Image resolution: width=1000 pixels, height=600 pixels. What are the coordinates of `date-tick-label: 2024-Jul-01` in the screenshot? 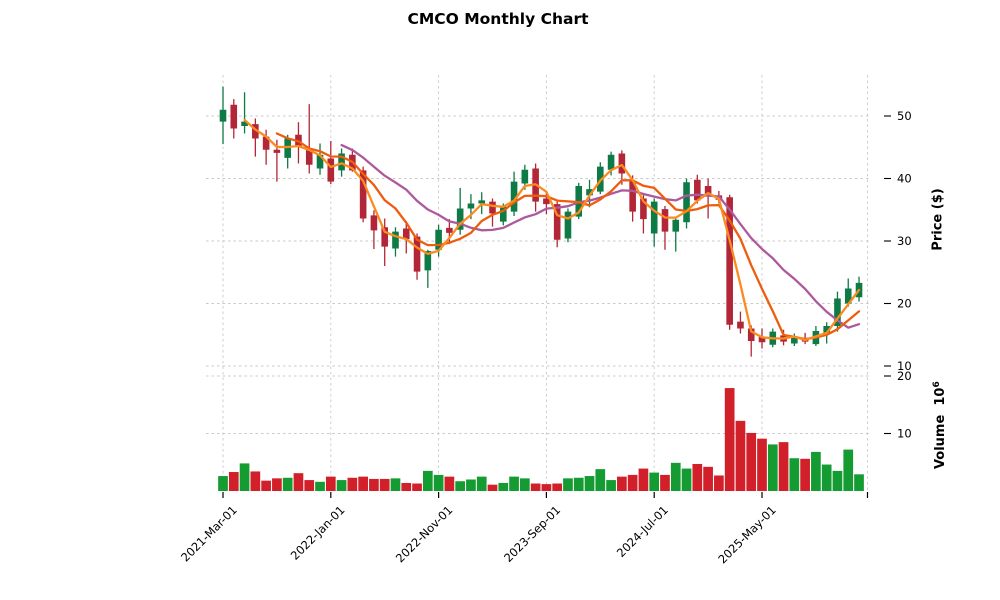 It's located at (642, 531).